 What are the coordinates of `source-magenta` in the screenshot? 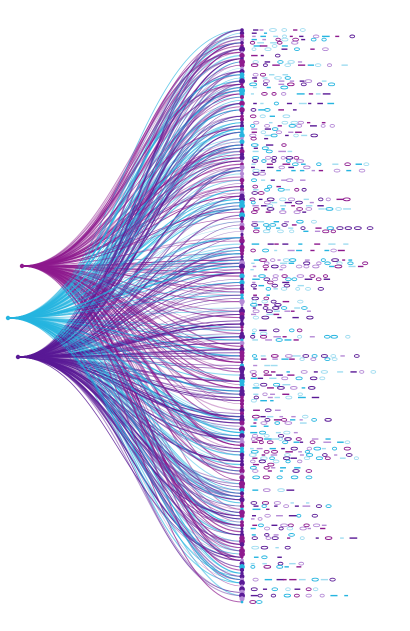 It's located at (22, 266).